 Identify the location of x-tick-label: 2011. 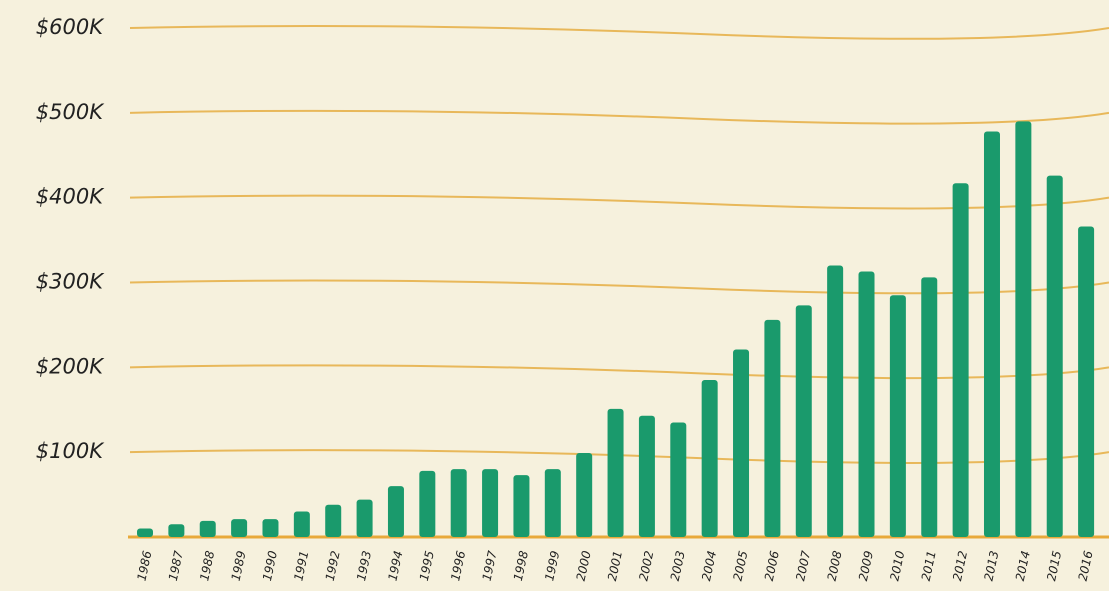
(929, 566).